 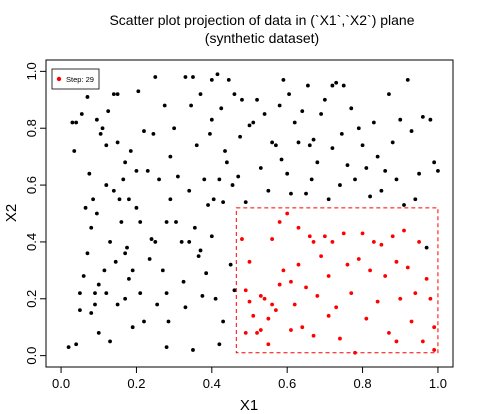 What do you see at coordinates (31, 299) in the screenshot?
I see `y-tick-label: 0.2` at bounding box center [31, 299].